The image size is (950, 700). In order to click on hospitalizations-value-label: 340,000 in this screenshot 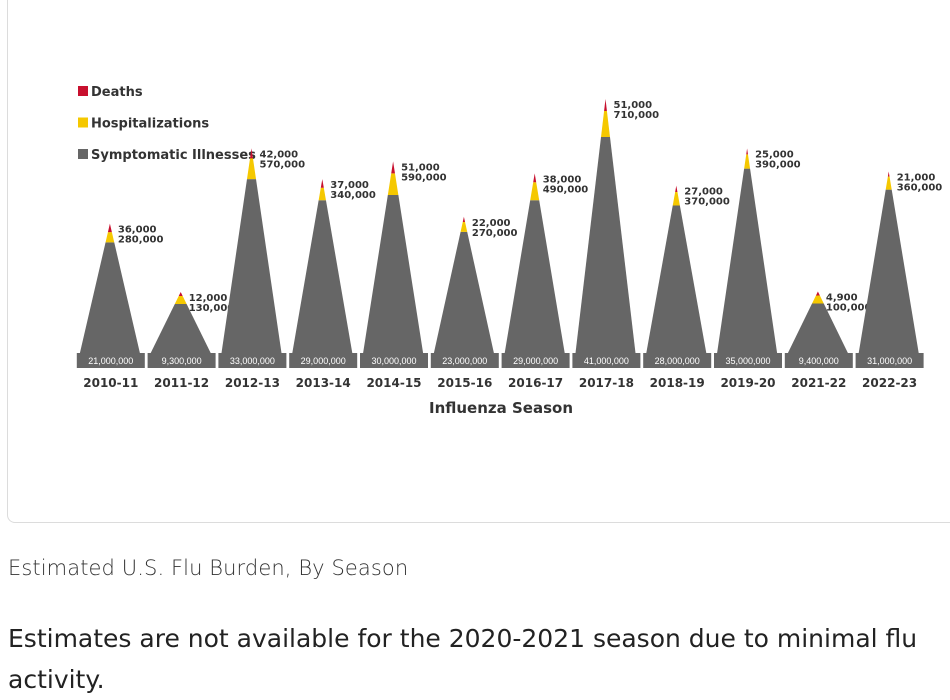, I will do `click(353, 195)`.